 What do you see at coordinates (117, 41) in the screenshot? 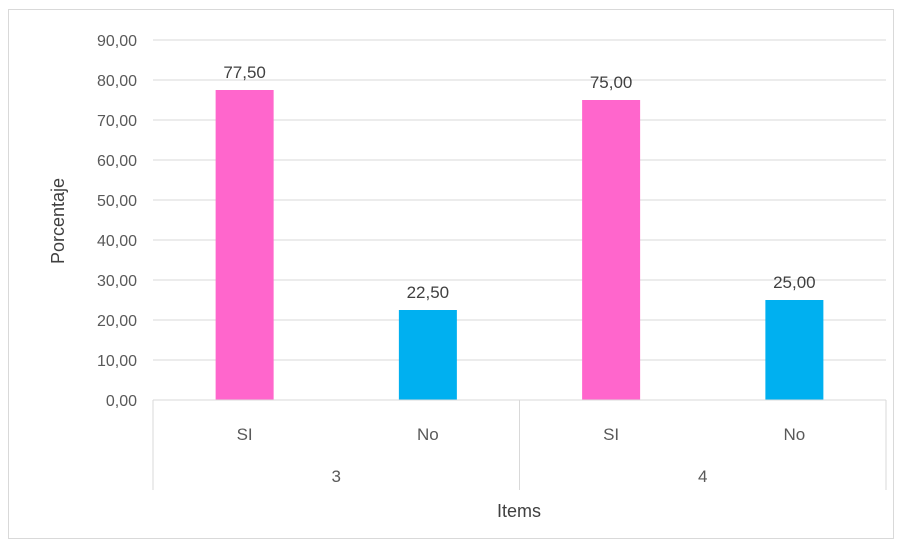
I see `y-tick-label: 90,00` at bounding box center [117, 41].